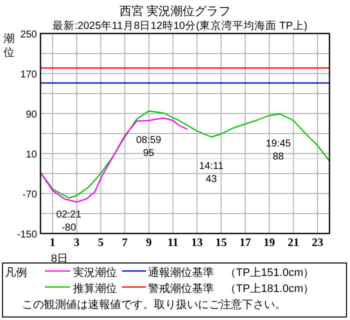  I want to click on annotation: 08:59 95, so click(149, 147).